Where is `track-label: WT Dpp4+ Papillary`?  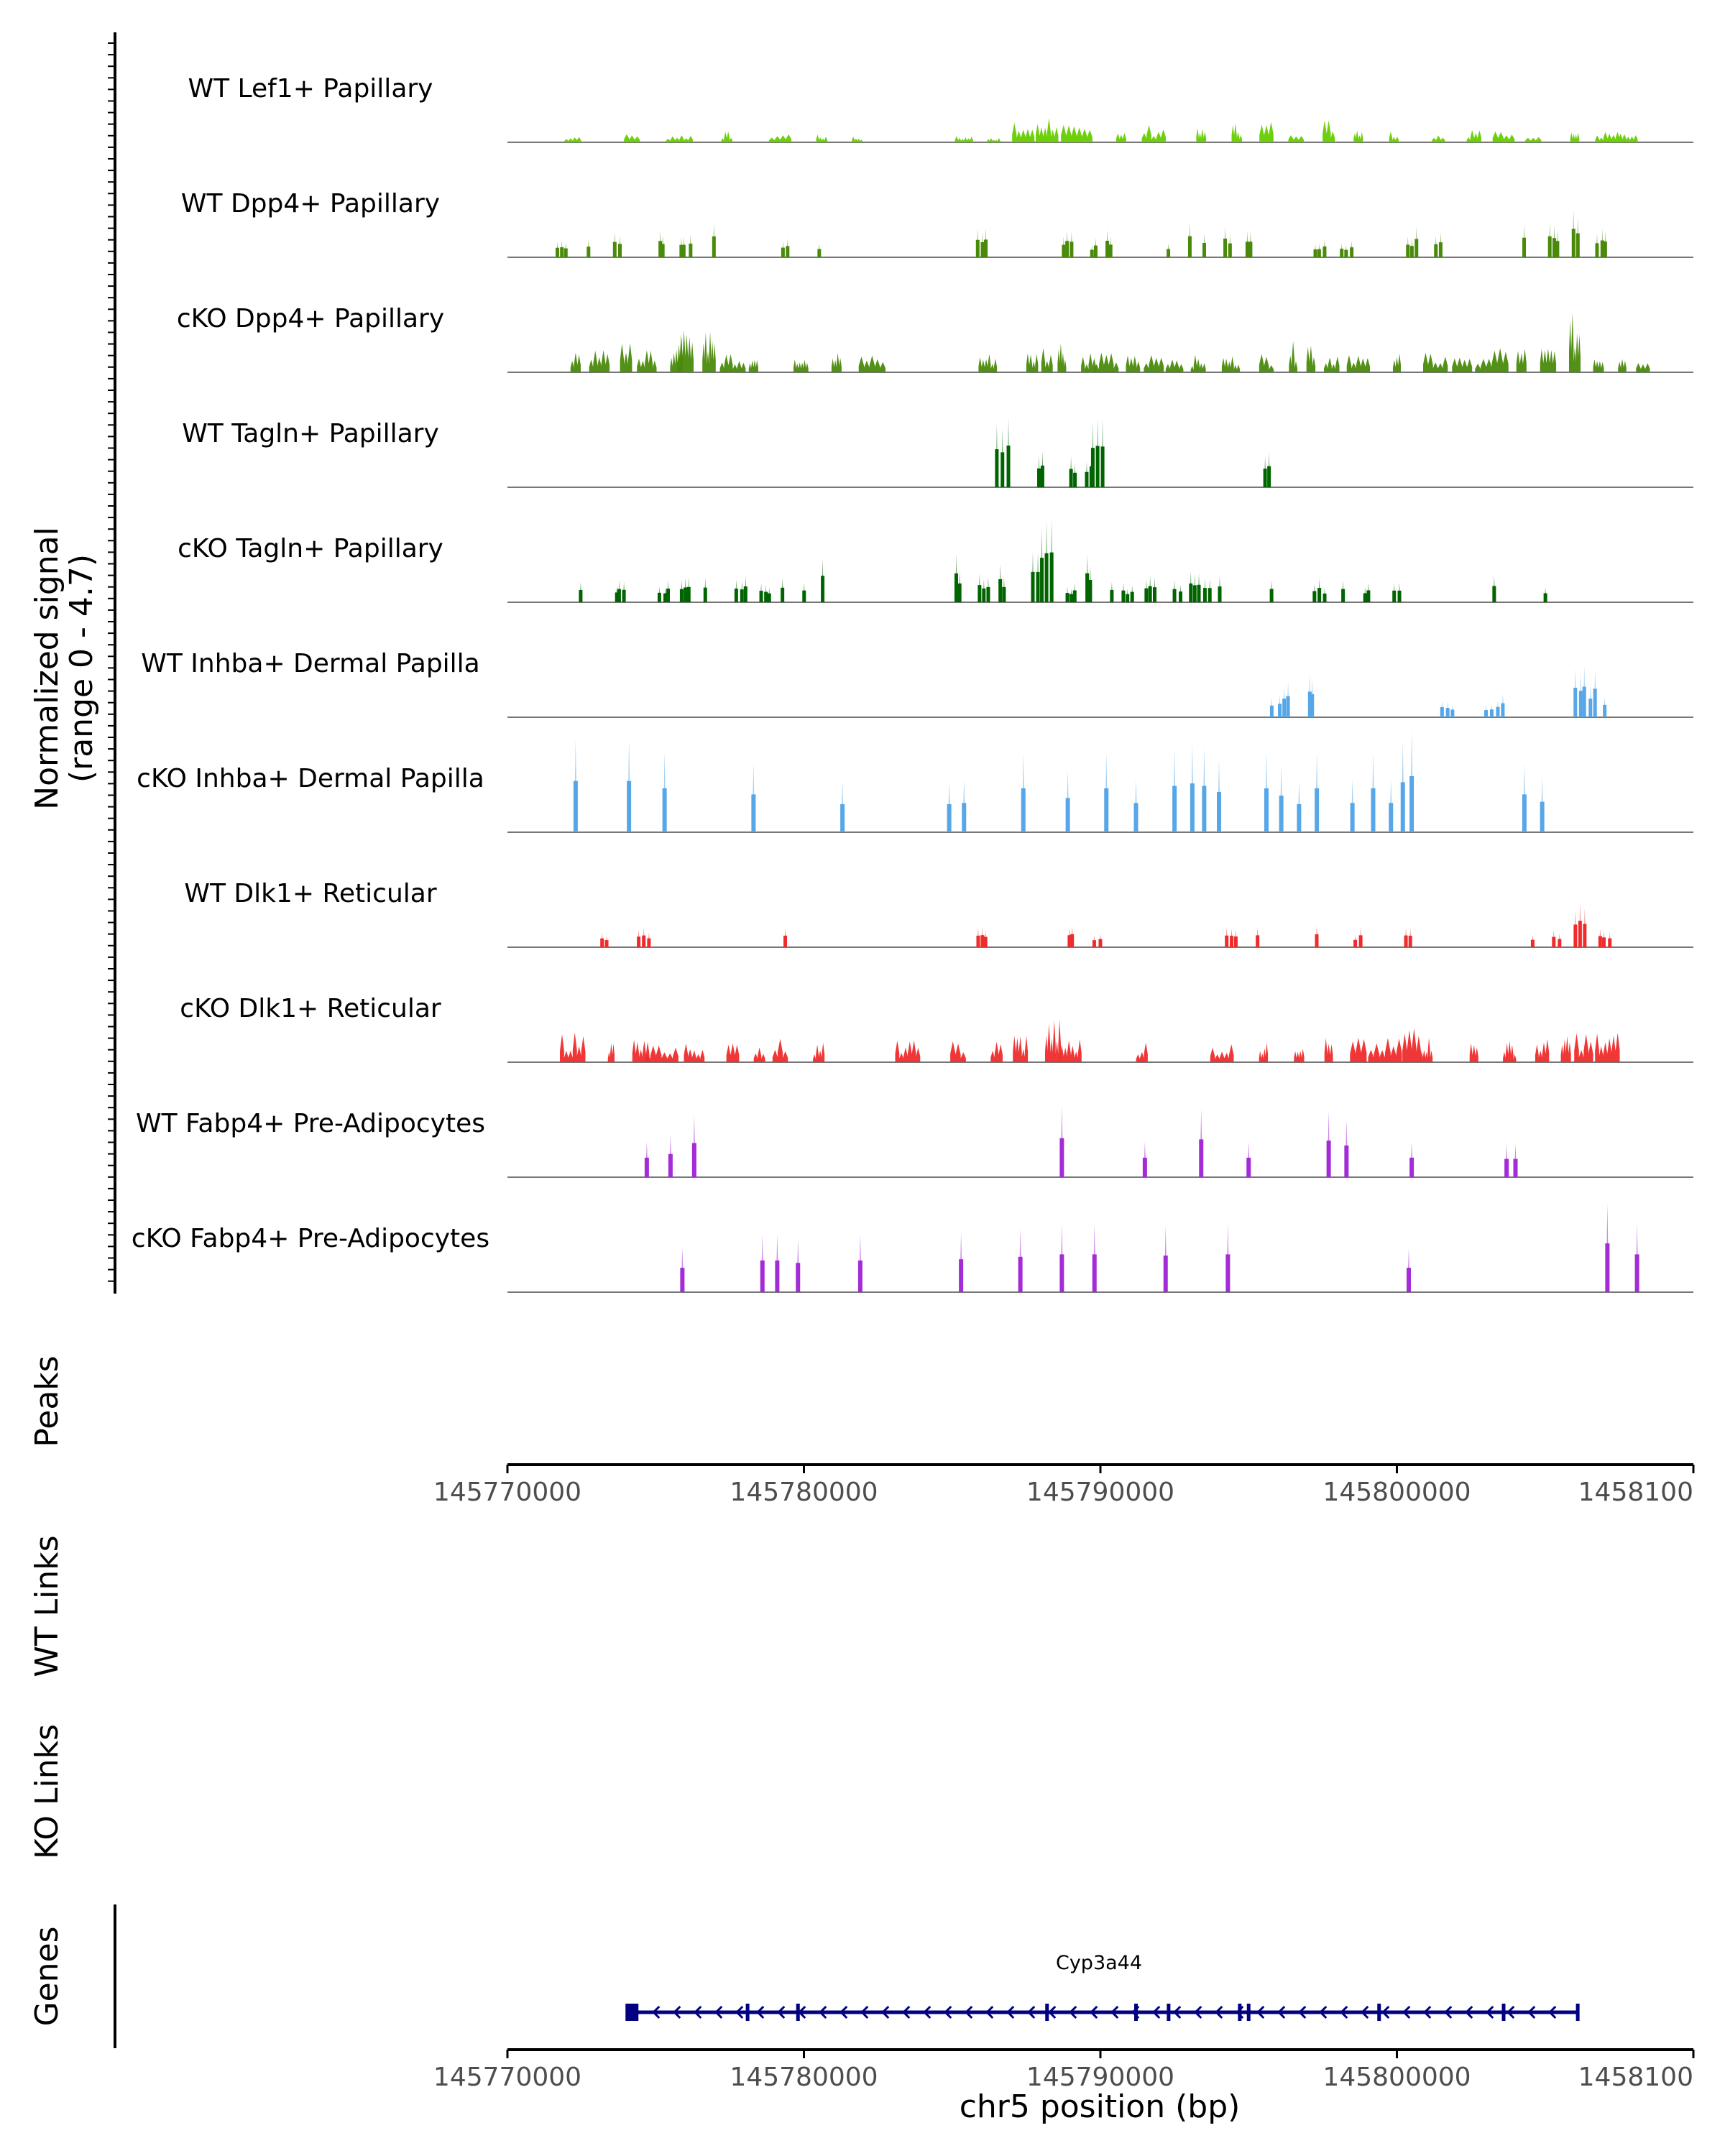
track-label: WT Dpp4+ Papillary is located at coordinates (310, 204).